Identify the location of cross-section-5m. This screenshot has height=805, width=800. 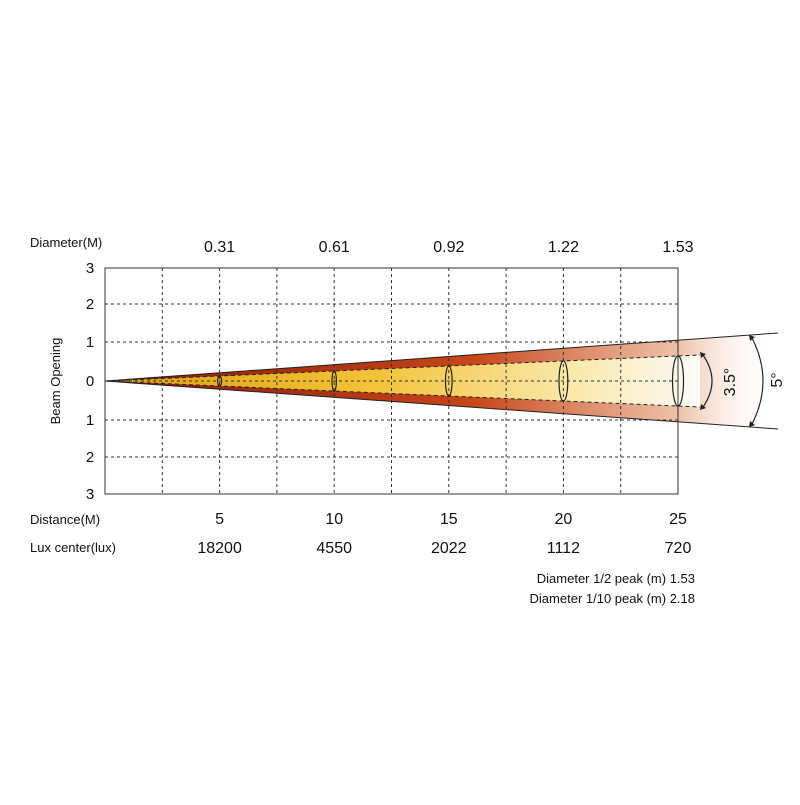
(220, 381).